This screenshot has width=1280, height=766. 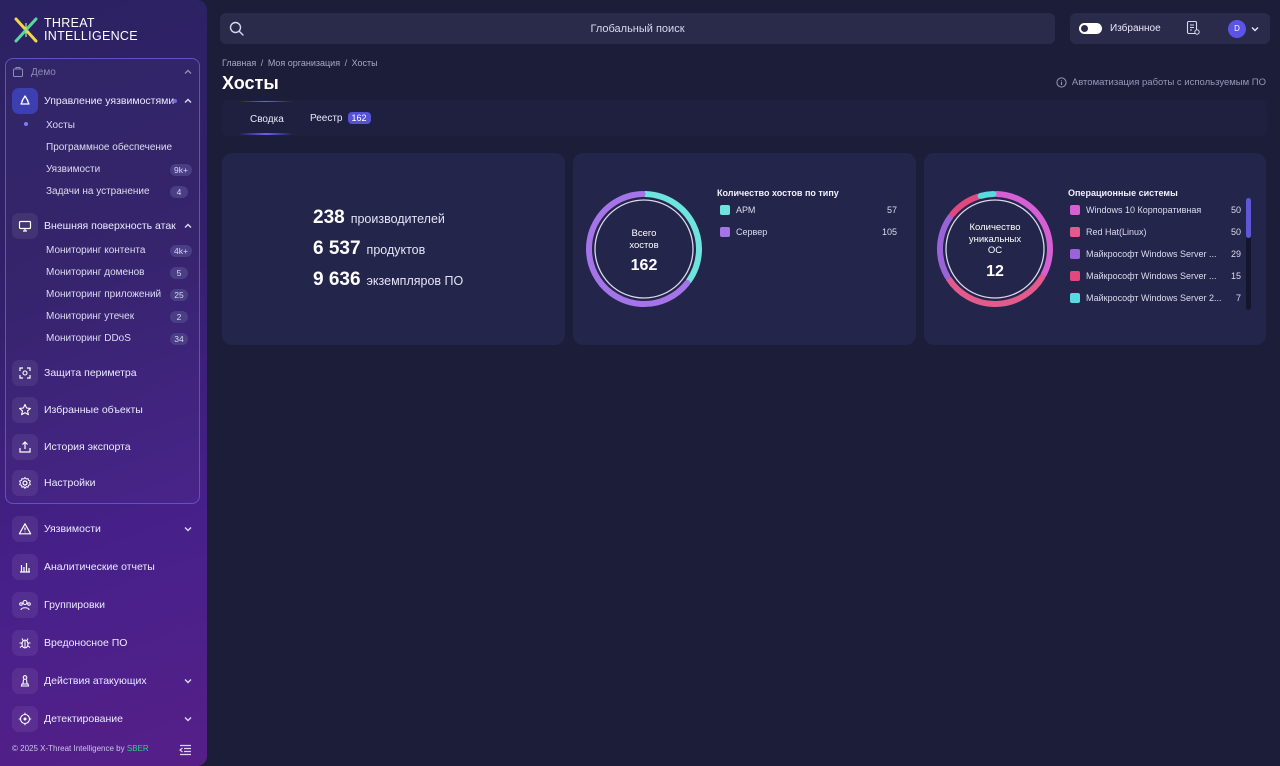 I want to click on nav-favorites: Избранные объекты, so click(x=77, y=410).